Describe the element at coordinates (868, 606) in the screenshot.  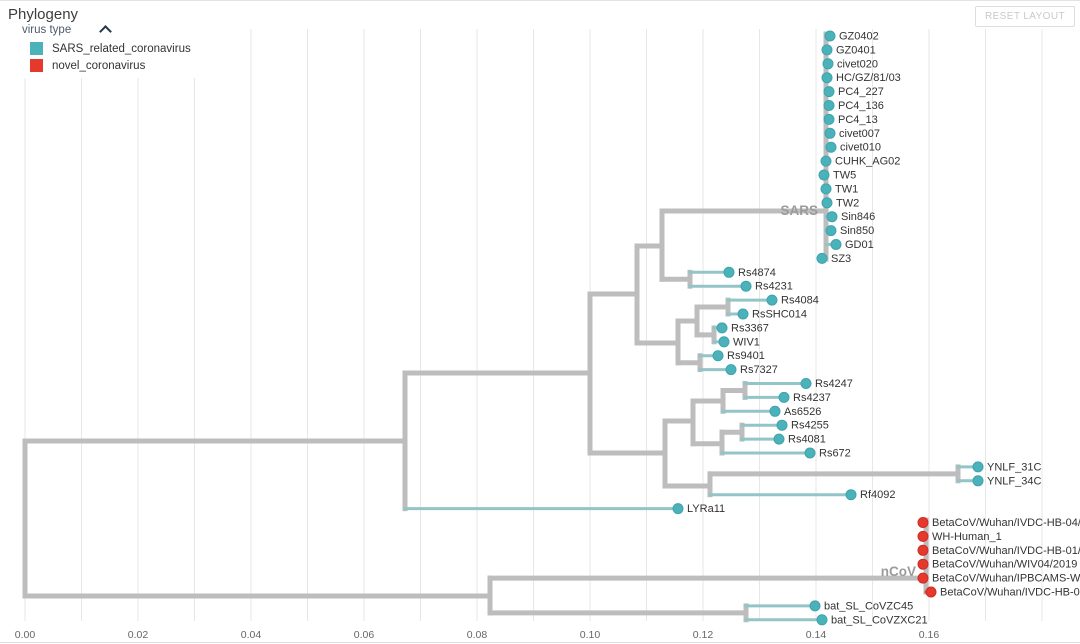
I see `leaf-label: bat_SL_CoVZC45` at that location.